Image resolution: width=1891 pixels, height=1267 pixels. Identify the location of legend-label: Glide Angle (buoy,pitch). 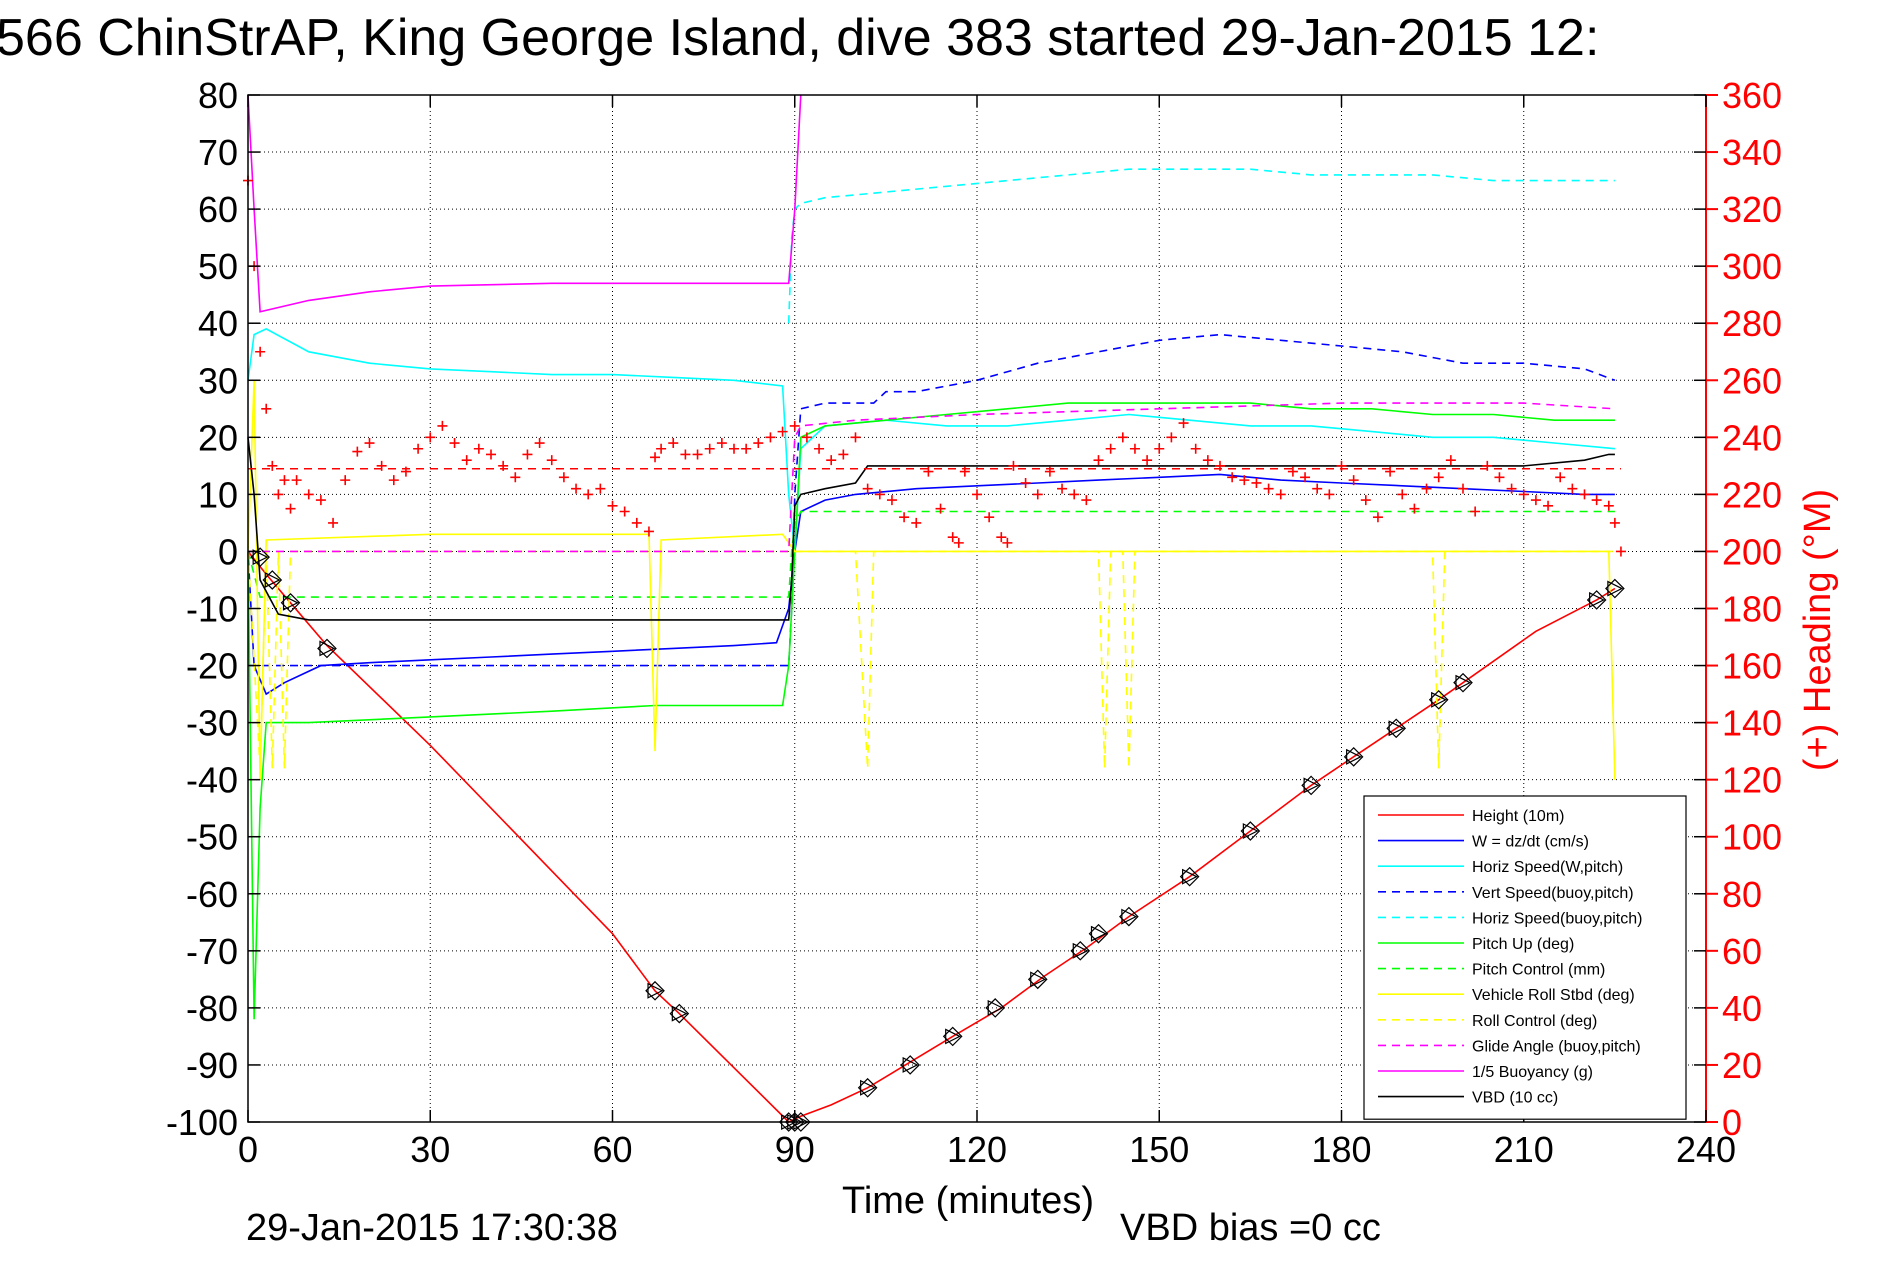
(1556, 1046).